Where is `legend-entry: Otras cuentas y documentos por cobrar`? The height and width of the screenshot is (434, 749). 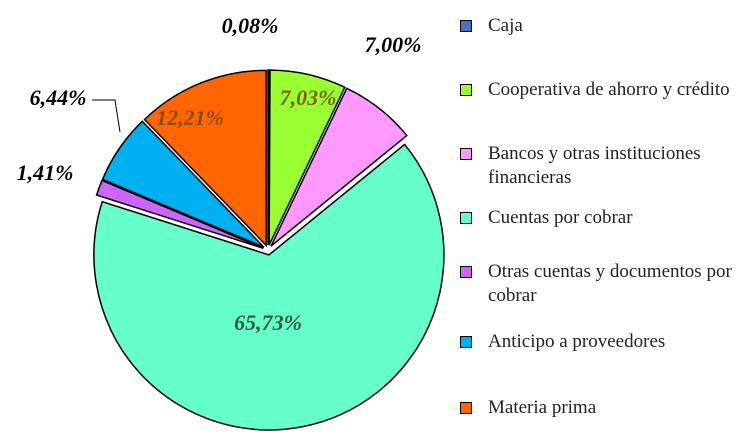
legend-entry: Otras cuentas y documentos por cobrar is located at coordinates (602, 284).